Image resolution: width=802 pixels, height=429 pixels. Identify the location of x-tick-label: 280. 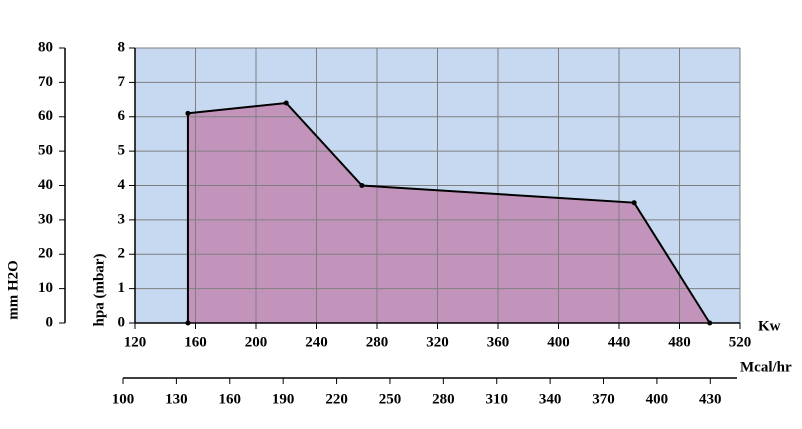
(377, 342).